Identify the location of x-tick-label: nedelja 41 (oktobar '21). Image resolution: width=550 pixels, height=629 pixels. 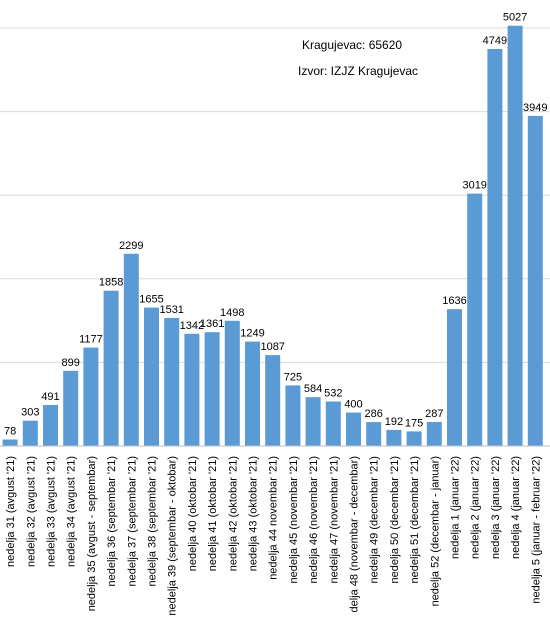
(213, 513).